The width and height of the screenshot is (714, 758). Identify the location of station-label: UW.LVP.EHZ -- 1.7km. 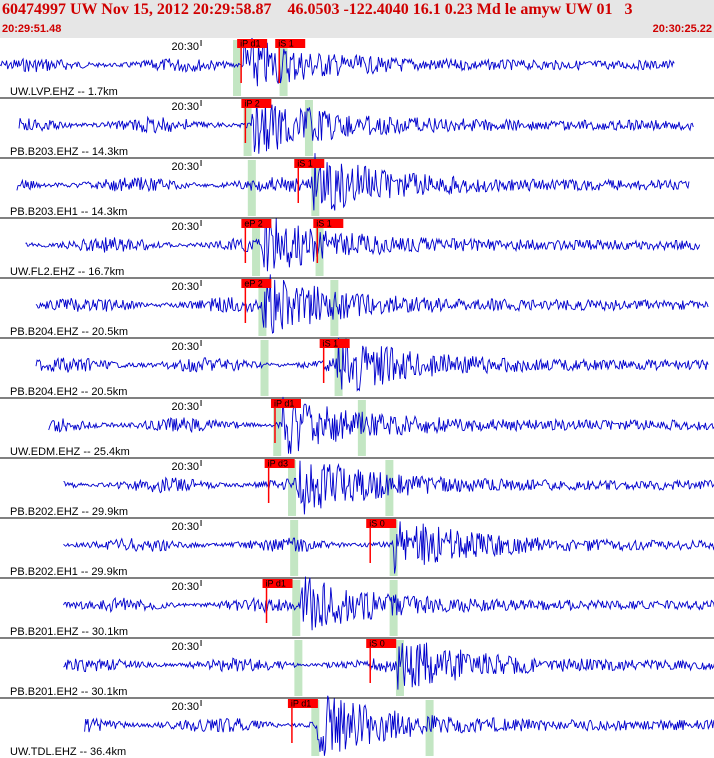
(64, 92).